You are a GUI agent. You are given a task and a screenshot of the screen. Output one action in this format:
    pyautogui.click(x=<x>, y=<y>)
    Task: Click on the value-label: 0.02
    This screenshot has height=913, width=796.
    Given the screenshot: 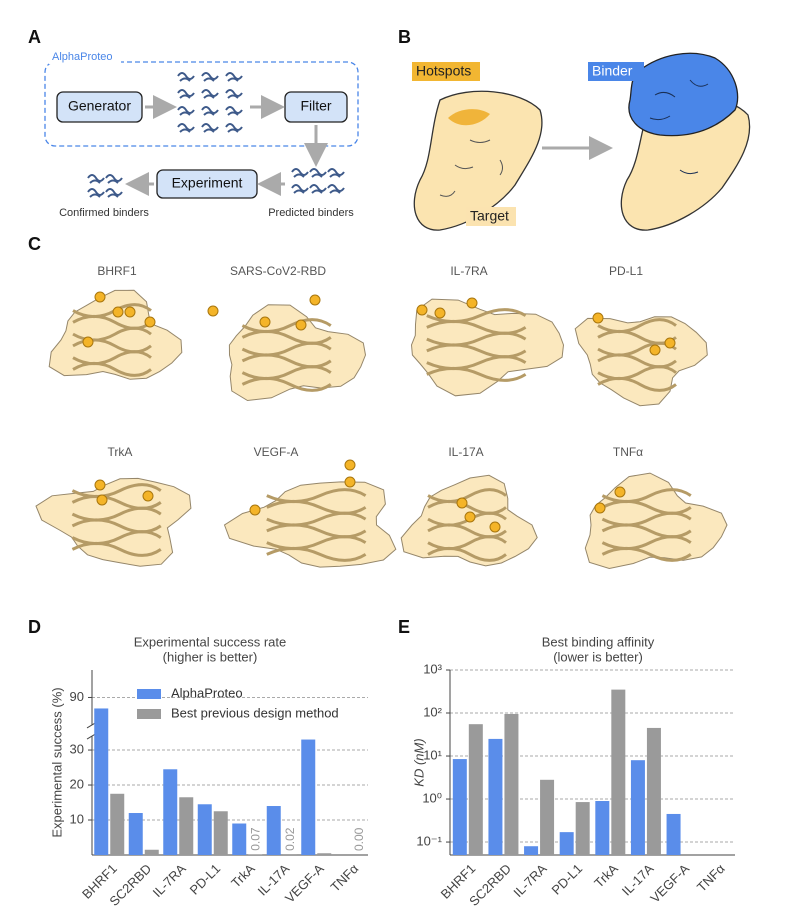 What is the action you would take?
    pyautogui.click(x=290, y=839)
    